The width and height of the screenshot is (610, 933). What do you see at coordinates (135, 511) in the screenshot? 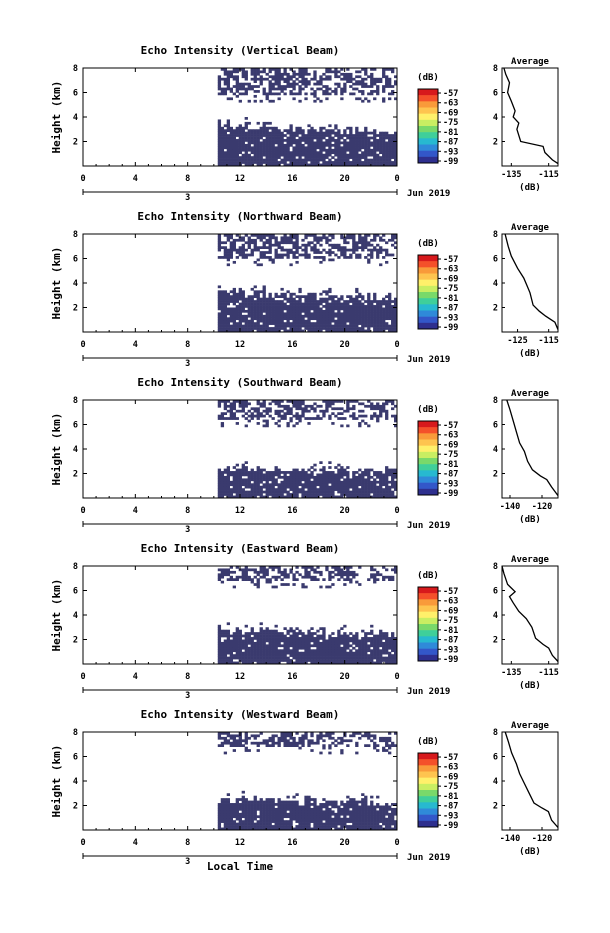
I see `x-tick-label: 4` at bounding box center [135, 511].